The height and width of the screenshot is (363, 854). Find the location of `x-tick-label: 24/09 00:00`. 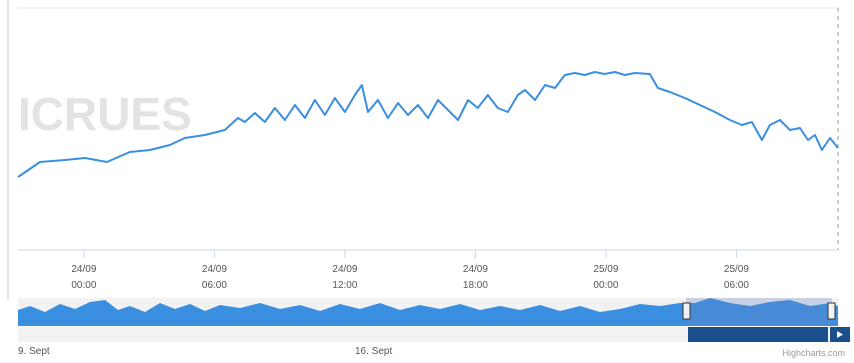

x-tick-label: 24/09 00:00 is located at coordinates (83, 277).